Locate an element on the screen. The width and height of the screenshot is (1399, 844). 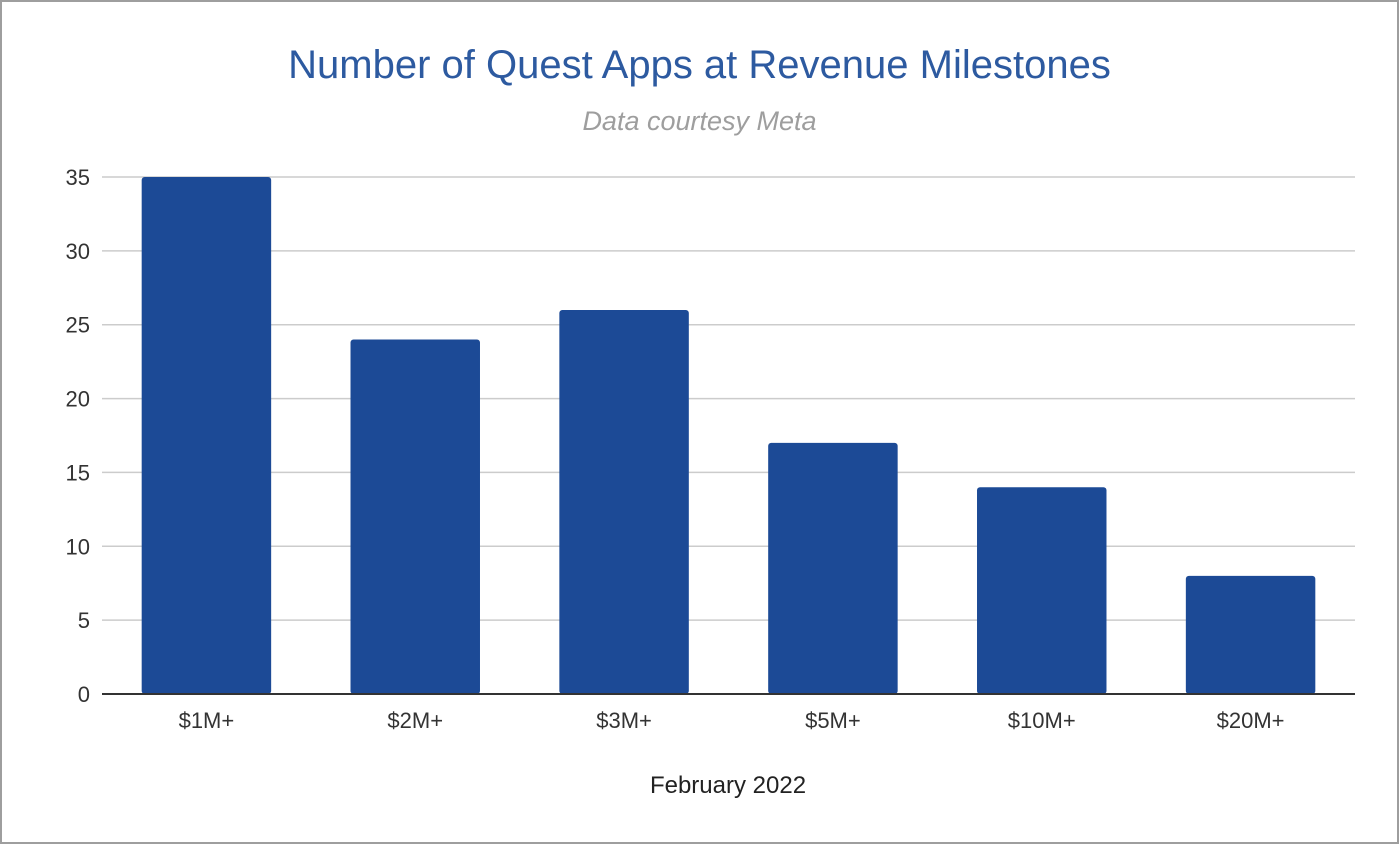
chart-subtitle: Data courtesy Meta is located at coordinates (699, 121).